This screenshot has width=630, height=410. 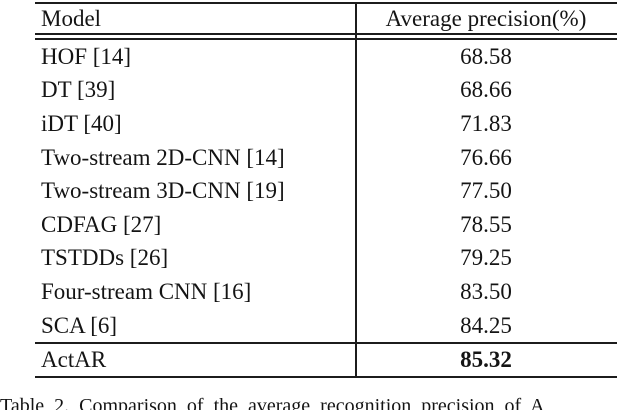 What do you see at coordinates (326, 259) in the screenshot?
I see `table-row: TSTDDs [26] 79.25` at bounding box center [326, 259].